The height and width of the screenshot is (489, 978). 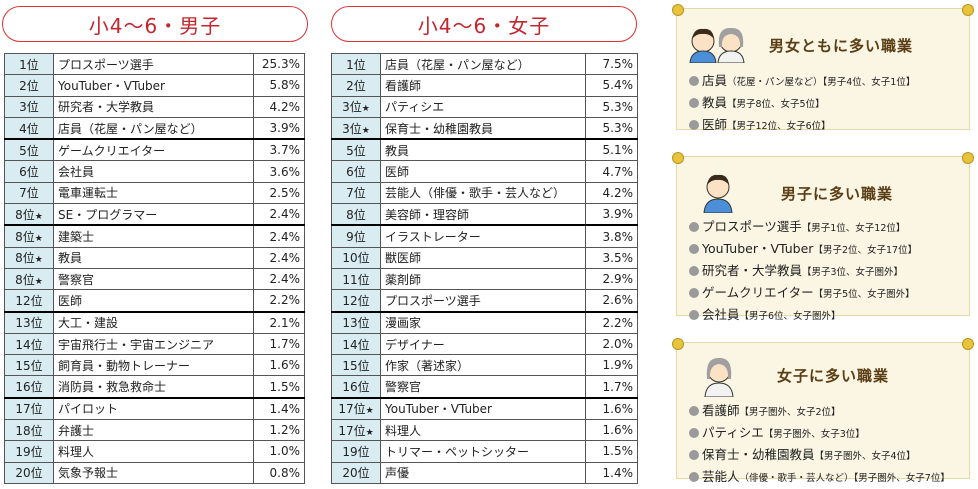 I want to click on list-item: パティシエ【男子圏外、女子3位】, so click(x=819, y=434).